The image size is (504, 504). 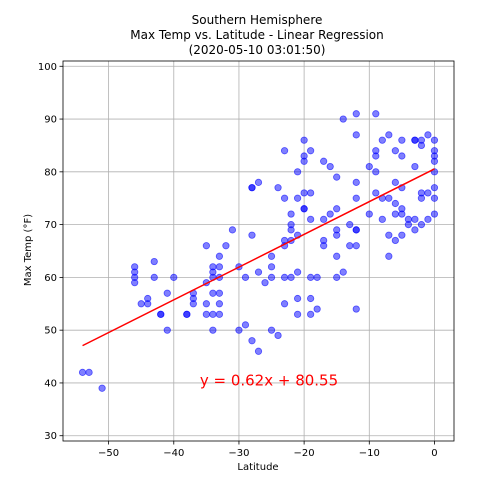 I want to click on y-tick-label: 30, so click(x=50, y=436).